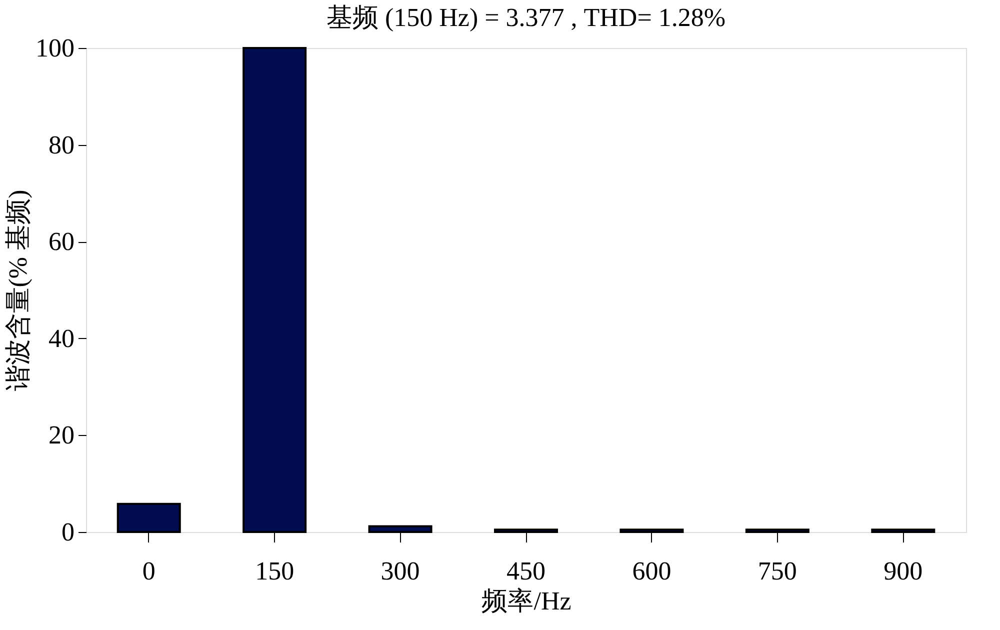 This screenshot has height=630, width=1000. What do you see at coordinates (903, 571) in the screenshot?
I see `x-tick-label: 900` at bounding box center [903, 571].